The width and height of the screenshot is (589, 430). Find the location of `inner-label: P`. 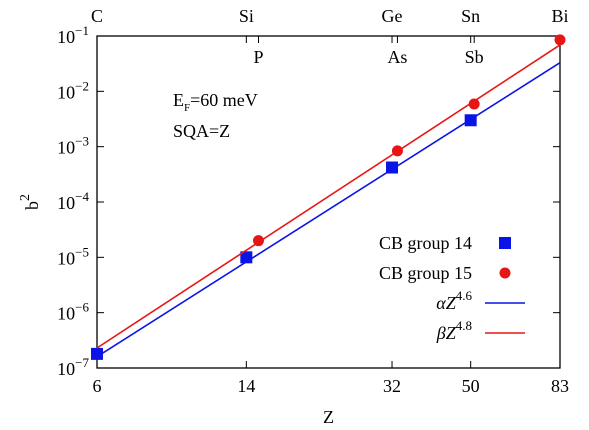

inner-label: P is located at coordinates (258, 57).